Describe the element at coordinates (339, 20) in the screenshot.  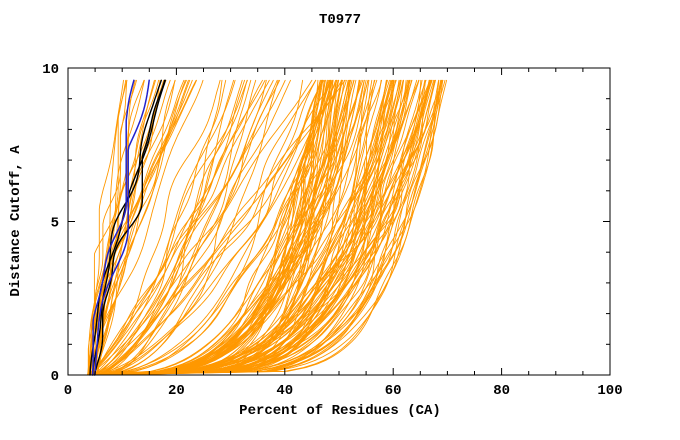
I see `chart-title: T0977` at that location.